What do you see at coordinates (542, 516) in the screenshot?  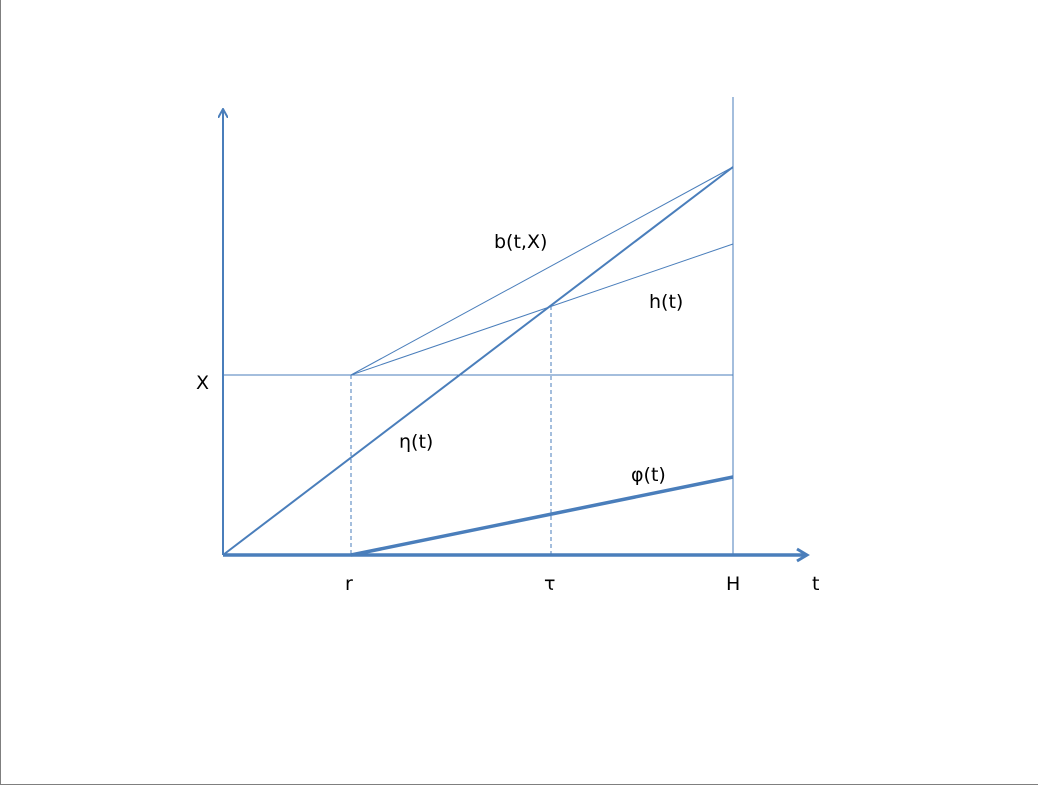 I see `phi-line` at bounding box center [542, 516].